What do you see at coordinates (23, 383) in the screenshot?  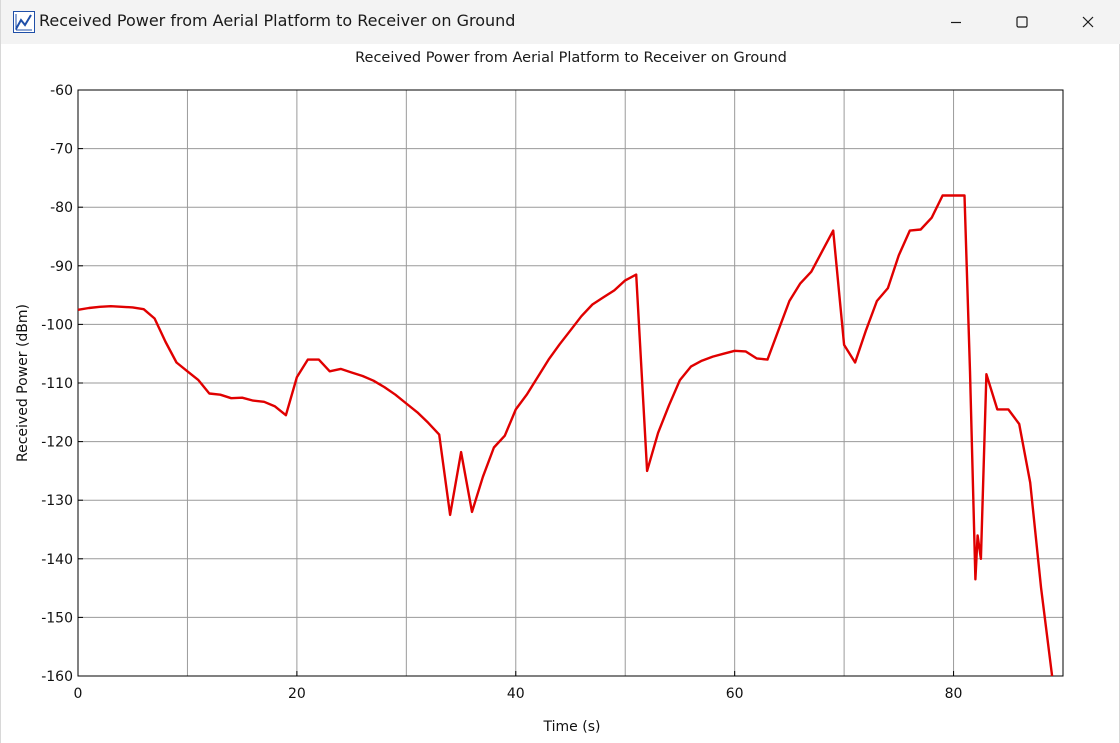 I see `y-axis-label: Received Power (dBm)` at bounding box center [23, 383].